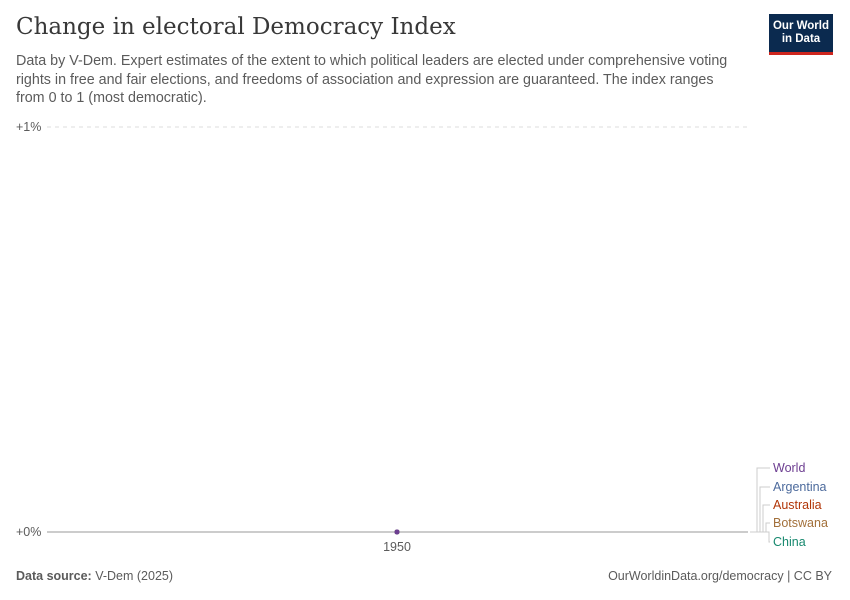  Describe the element at coordinates (720, 576) in the screenshot. I see `attribution-link: OurWorldinData.org/democracy | CC BY` at that location.